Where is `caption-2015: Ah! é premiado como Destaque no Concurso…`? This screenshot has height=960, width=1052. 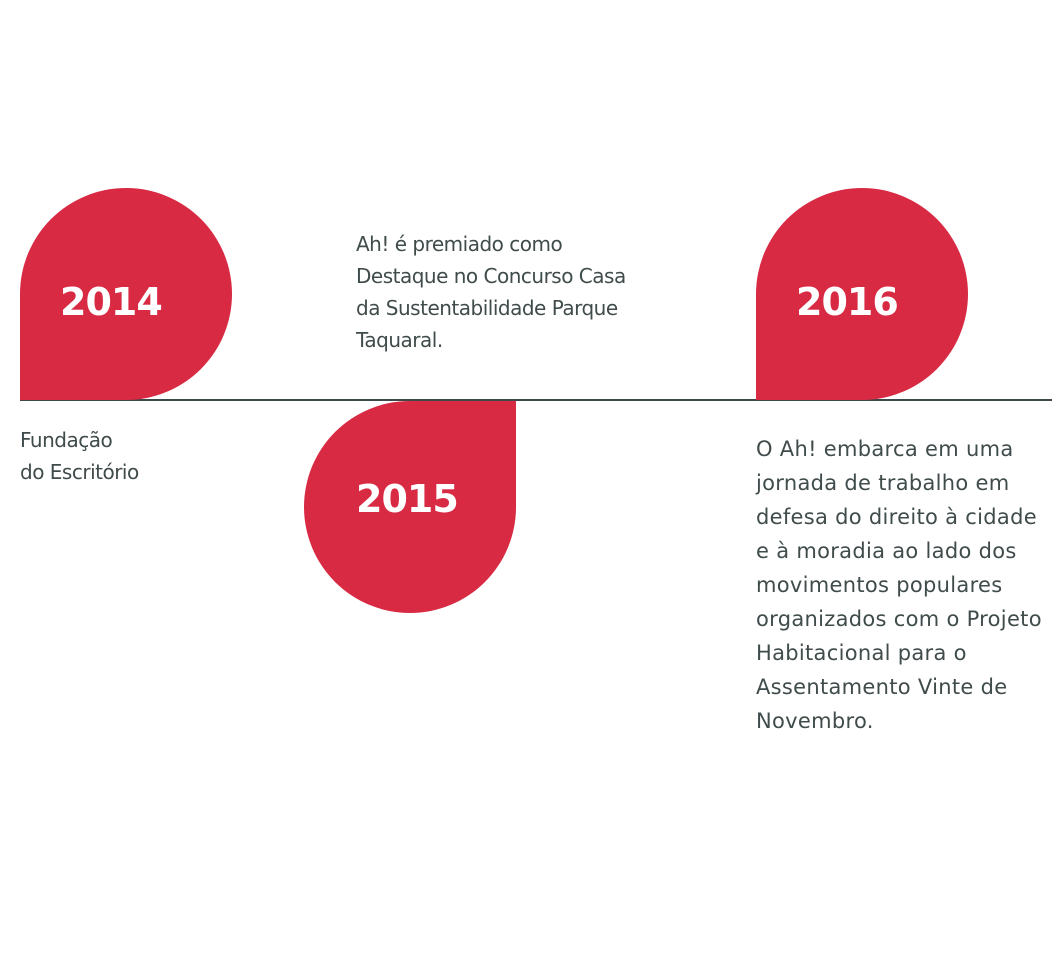
caption-2015: Ah! é premiado como Destaque no Concurso… is located at coordinates (491, 292).